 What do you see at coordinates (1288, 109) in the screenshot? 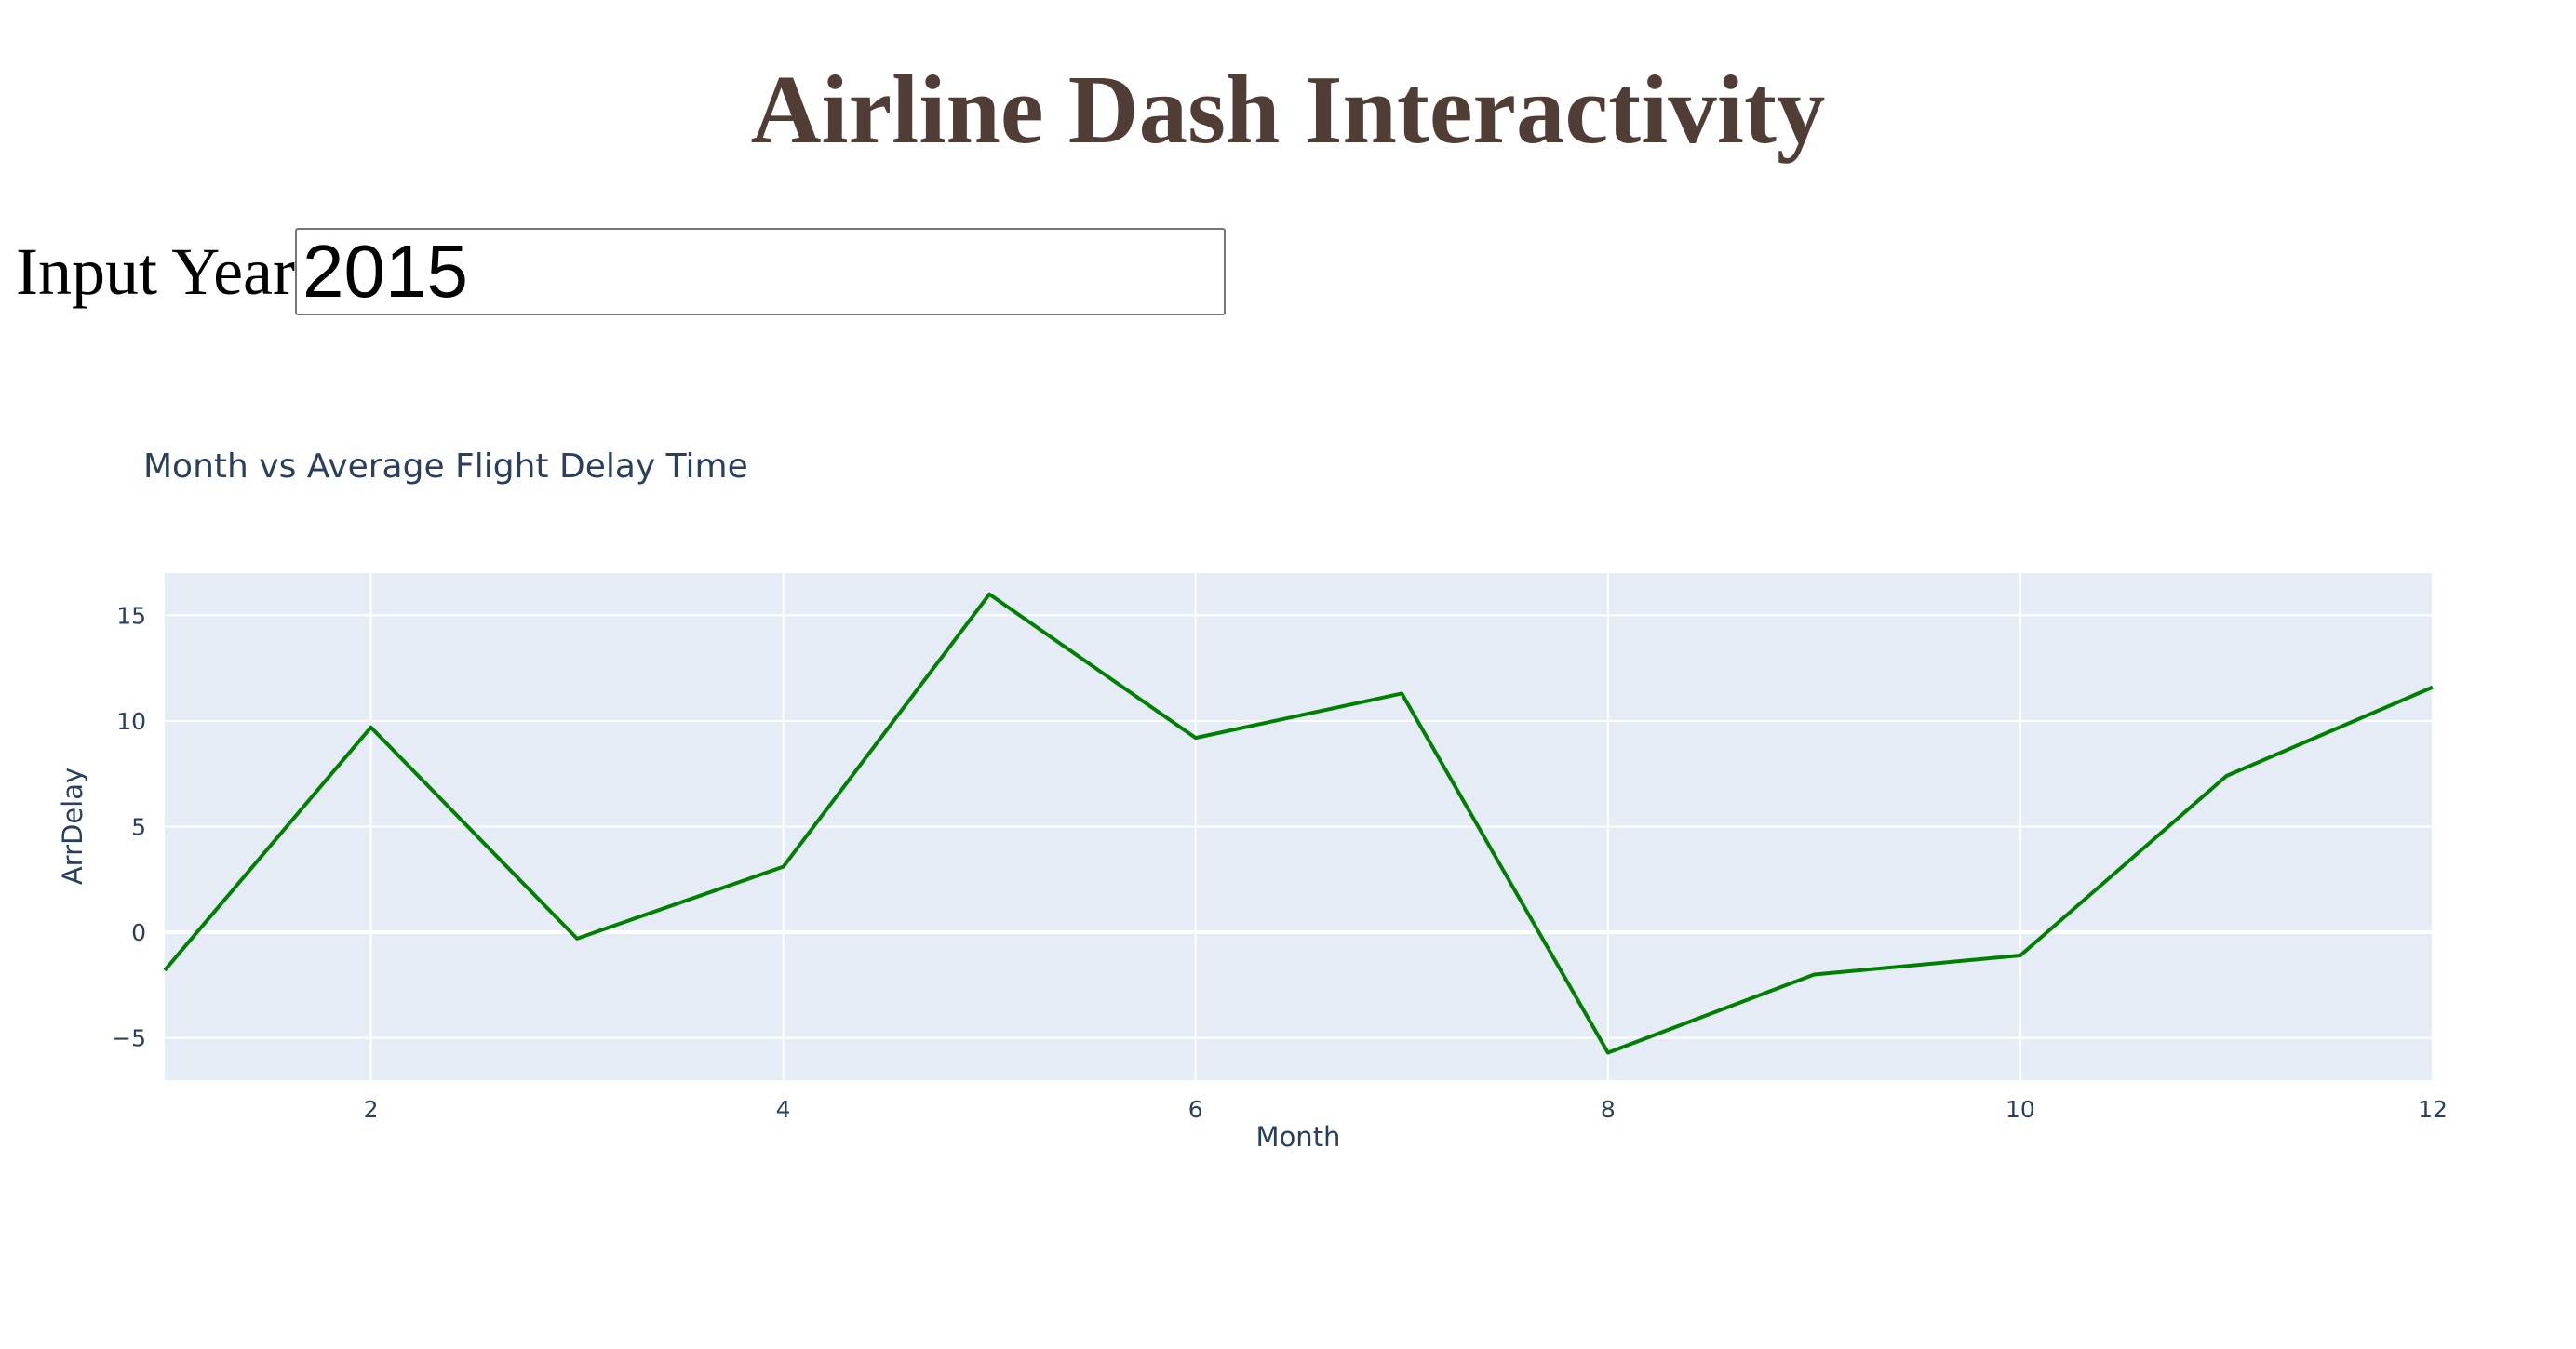
I see `page-title: Airline Dash Interactivity` at bounding box center [1288, 109].